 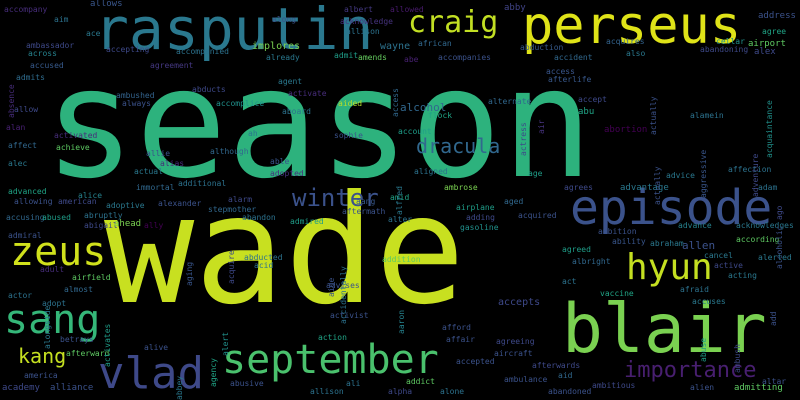 I want to click on word-abe: abe, so click(x=411, y=59).